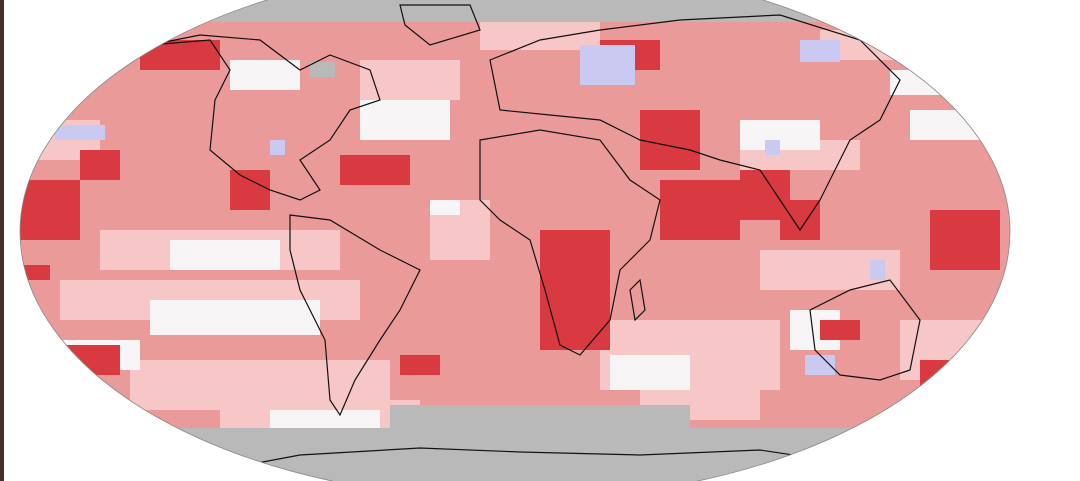 The width and height of the screenshot is (1080, 481). Describe the element at coordinates (2, 240) in the screenshot. I see `left-edge` at that location.